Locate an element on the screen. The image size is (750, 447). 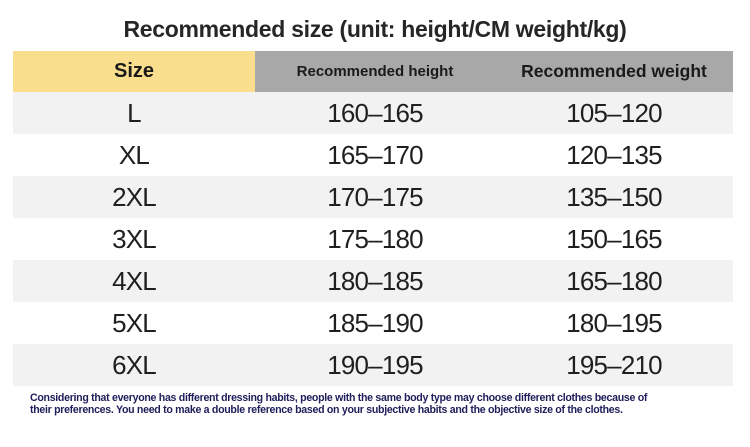
height-cell: 180–185 is located at coordinates (375, 280).